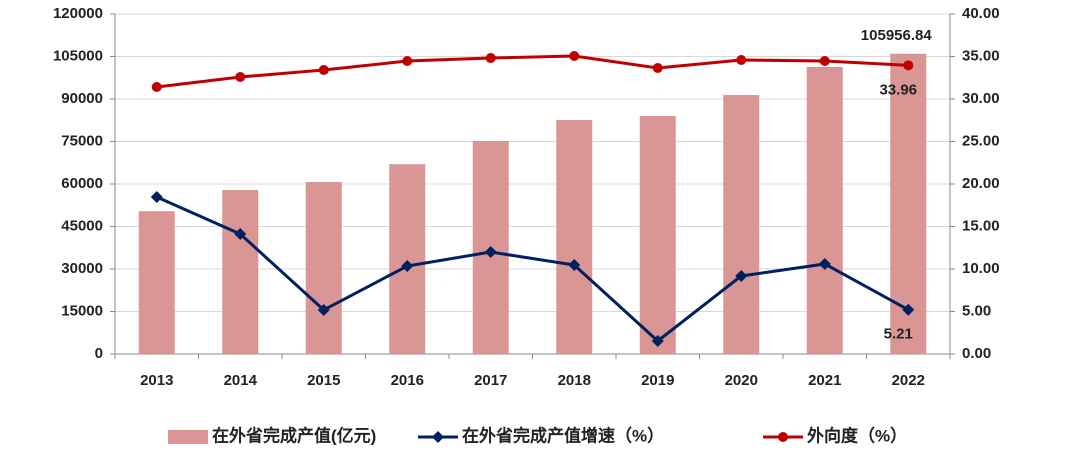  I want to click on y2-tick-label: 30.00, so click(981, 98).